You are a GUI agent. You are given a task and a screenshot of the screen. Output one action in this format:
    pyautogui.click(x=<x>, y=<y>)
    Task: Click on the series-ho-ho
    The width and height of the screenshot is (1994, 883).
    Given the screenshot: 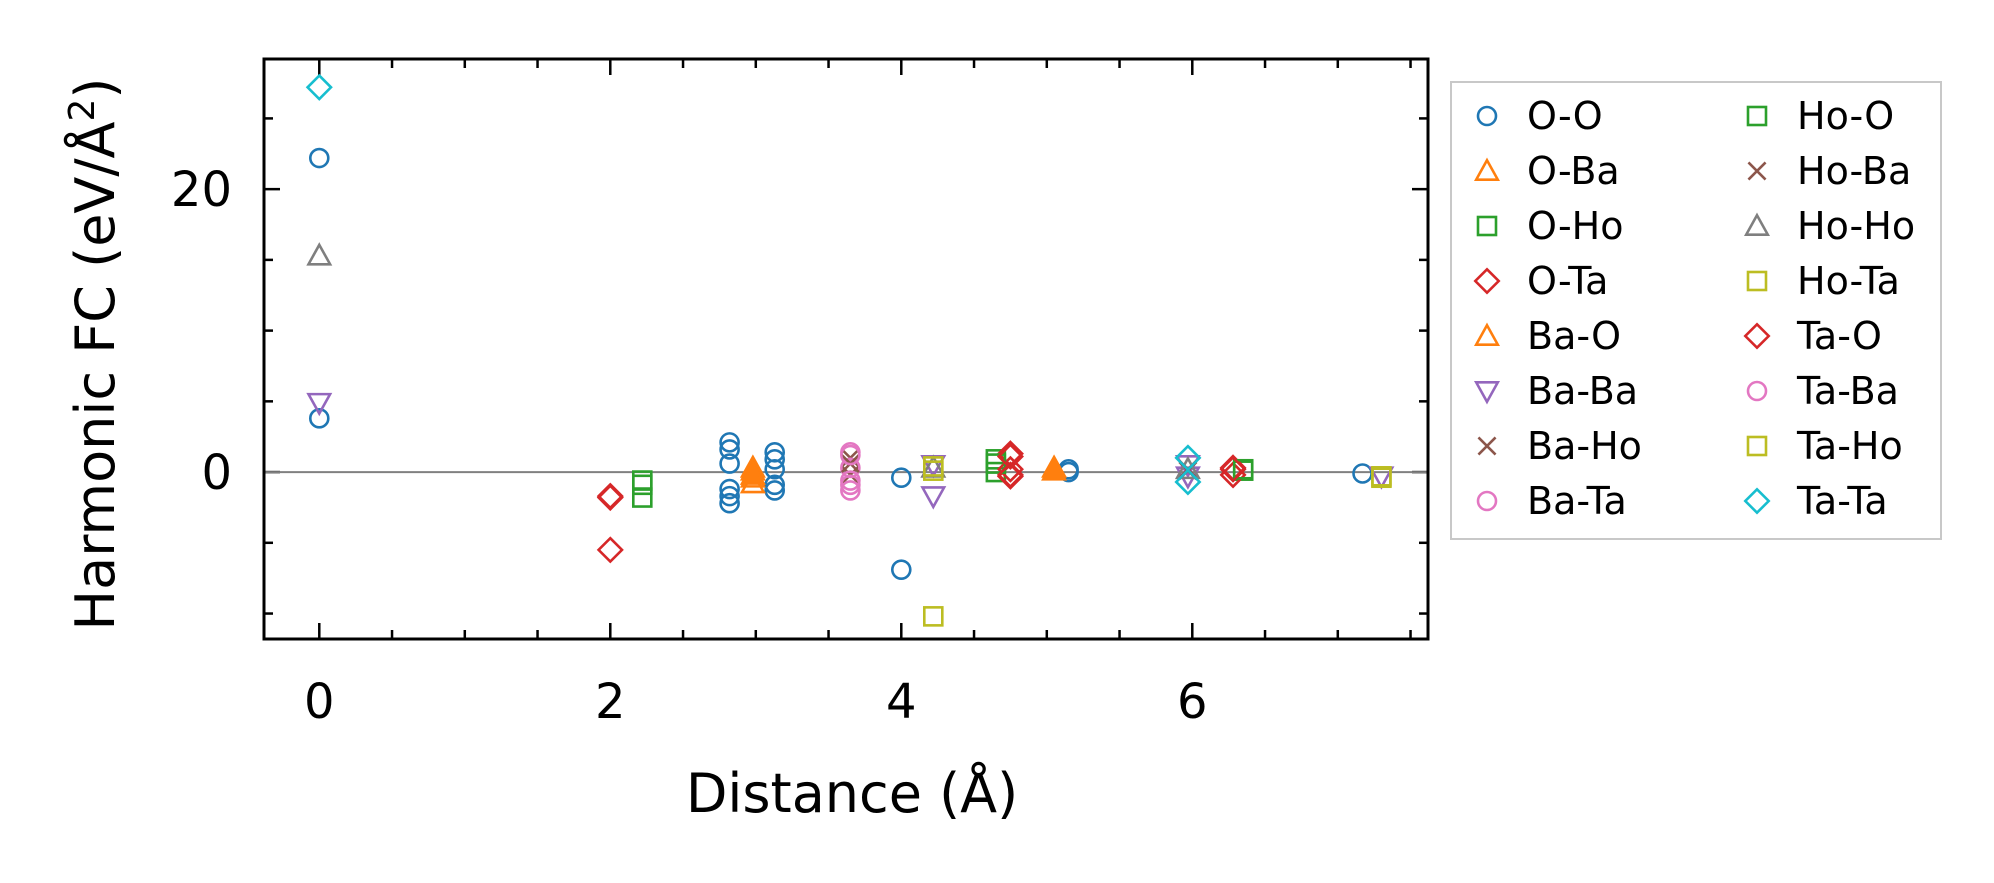 What is the action you would take?
    pyautogui.click(x=753, y=361)
    